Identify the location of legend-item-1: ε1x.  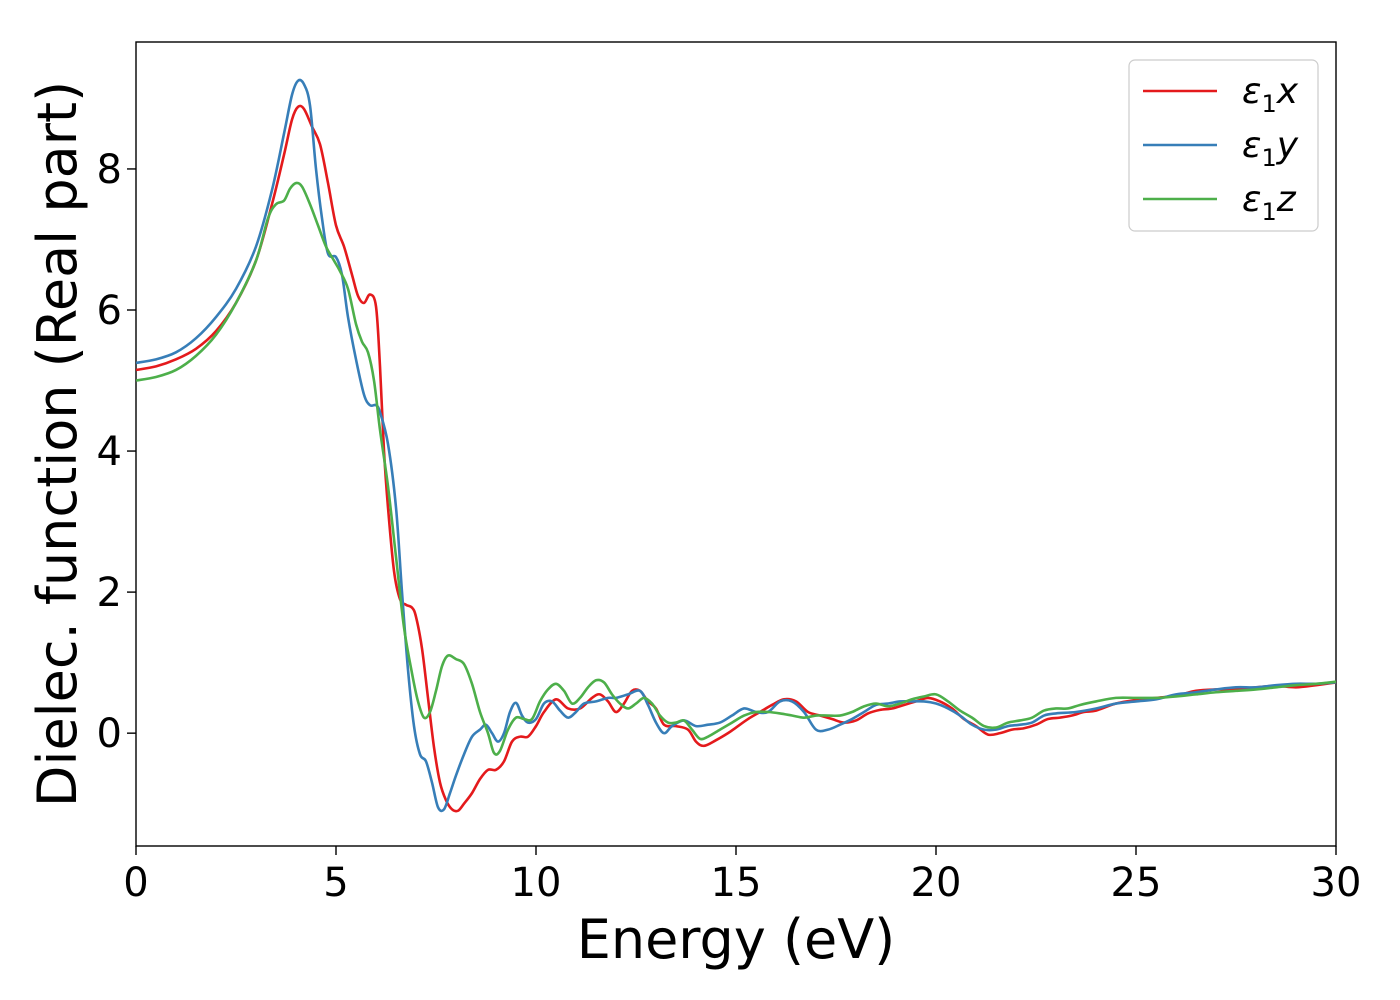
(1221, 94).